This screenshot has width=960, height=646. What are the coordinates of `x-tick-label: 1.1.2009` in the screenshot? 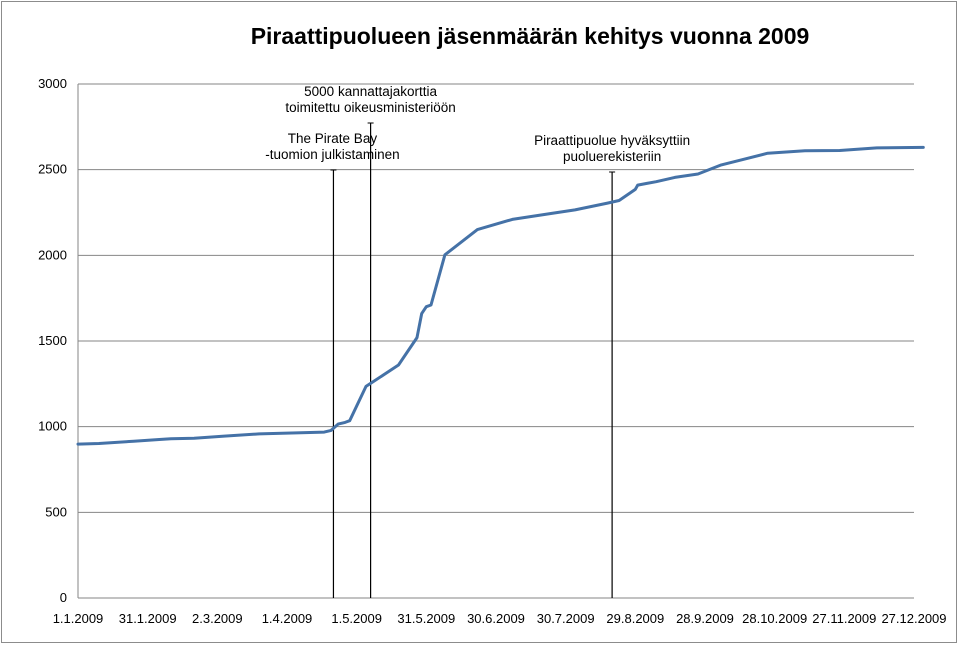 It's located at (78, 618).